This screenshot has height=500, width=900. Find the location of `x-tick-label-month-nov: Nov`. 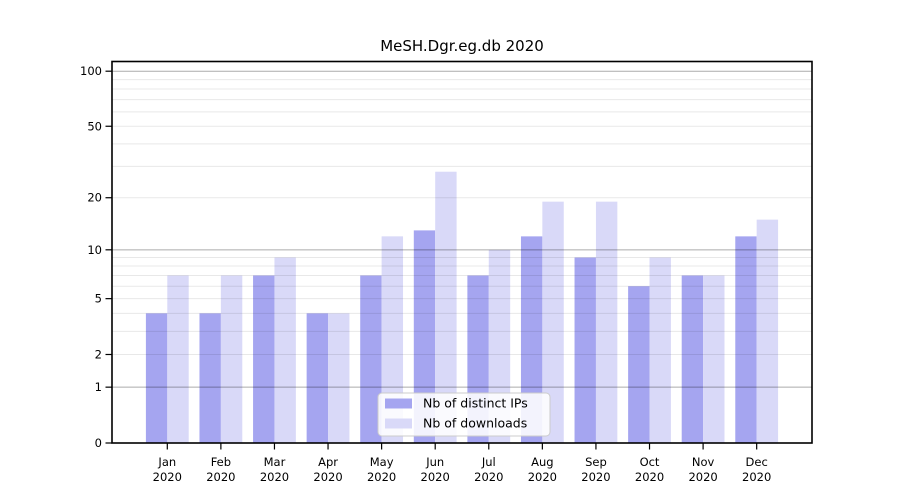

x-tick-label-month-nov: Nov is located at coordinates (703, 462).